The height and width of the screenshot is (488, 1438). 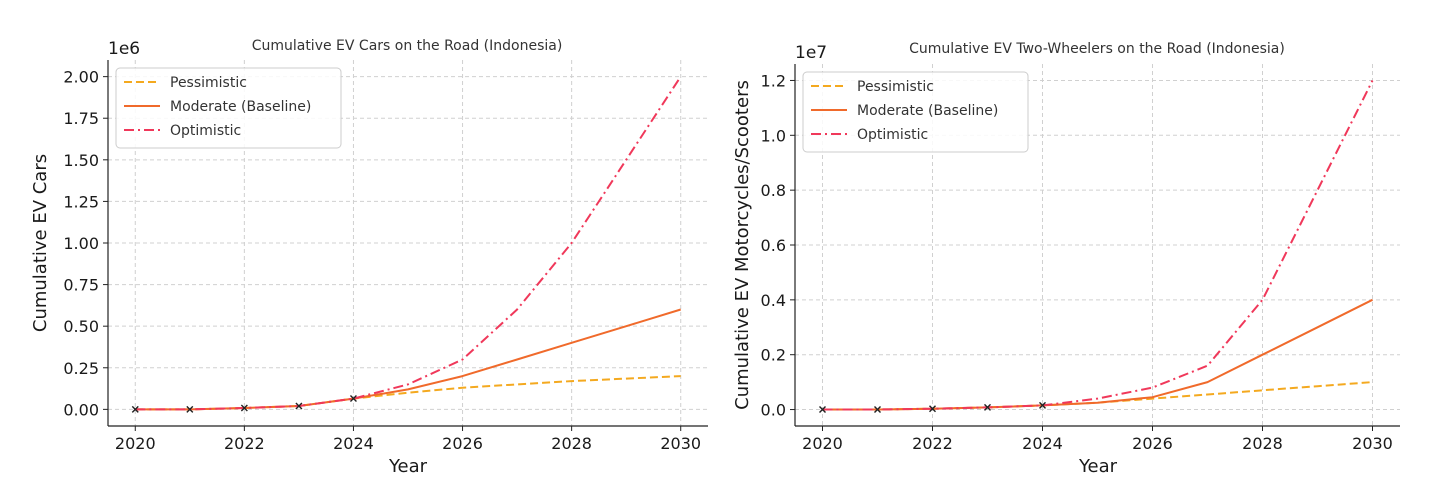 What do you see at coordinates (773, 355) in the screenshot?
I see `two-wheelers-y-tick-label: 0.2` at bounding box center [773, 355].